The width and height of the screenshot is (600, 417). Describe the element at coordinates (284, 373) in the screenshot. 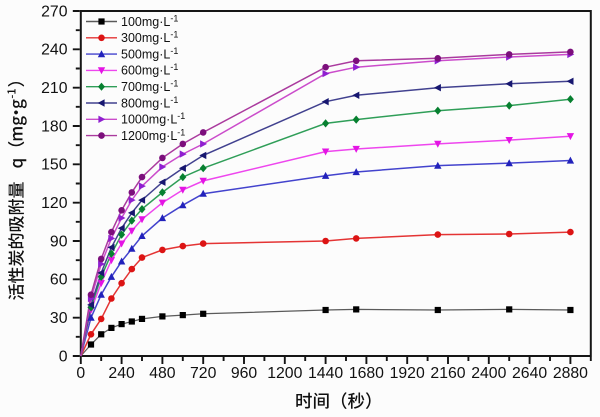

I see `svg-text: 1200` at that location.